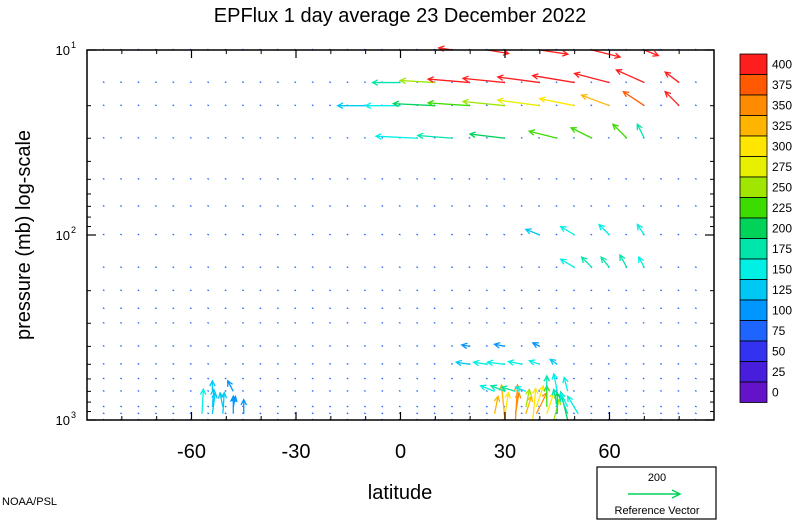 This screenshot has width=800, height=521. What do you see at coordinates (779, 331) in the screenshot?
I see `colorbar-label: 75` at bounding box center [779, 331].